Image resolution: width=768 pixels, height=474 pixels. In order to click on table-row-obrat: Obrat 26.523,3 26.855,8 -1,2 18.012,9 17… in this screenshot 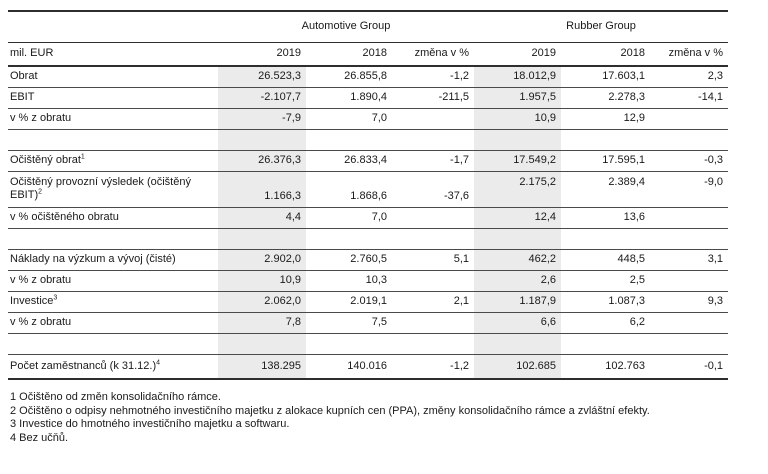, I will do `click(368, 76)`.